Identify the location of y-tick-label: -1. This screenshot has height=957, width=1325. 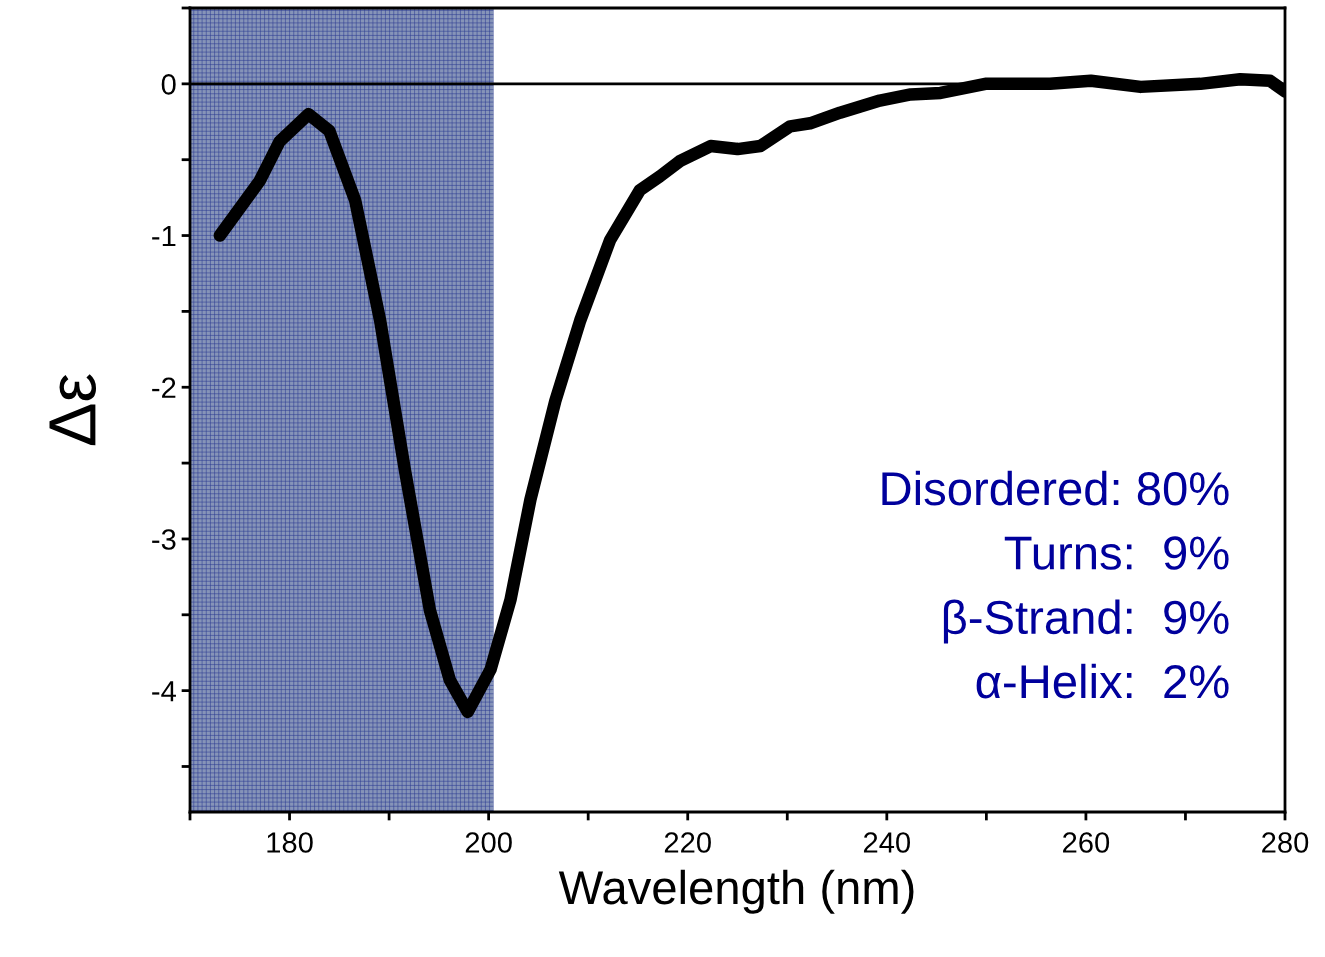
(164, 236).